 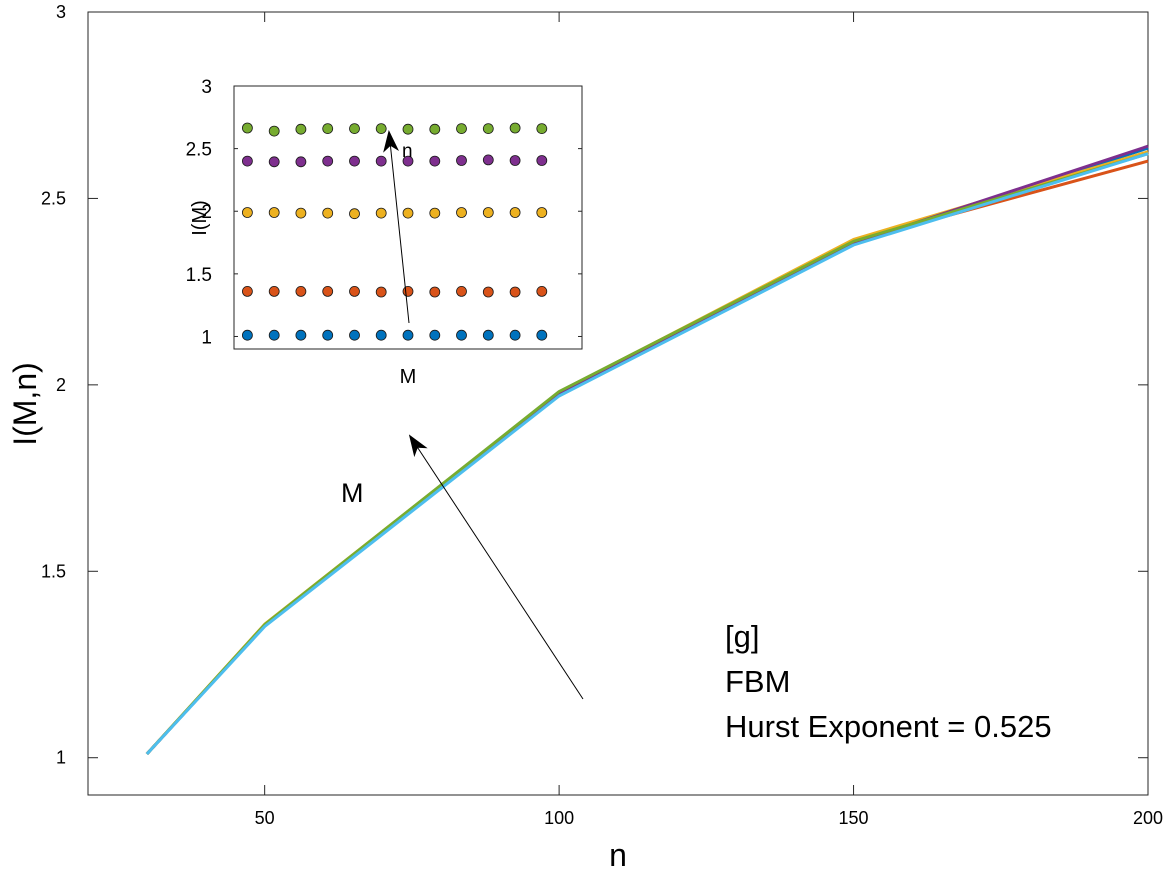 I want to click on inset-point-s2-m1, so click(x=247, y=291).